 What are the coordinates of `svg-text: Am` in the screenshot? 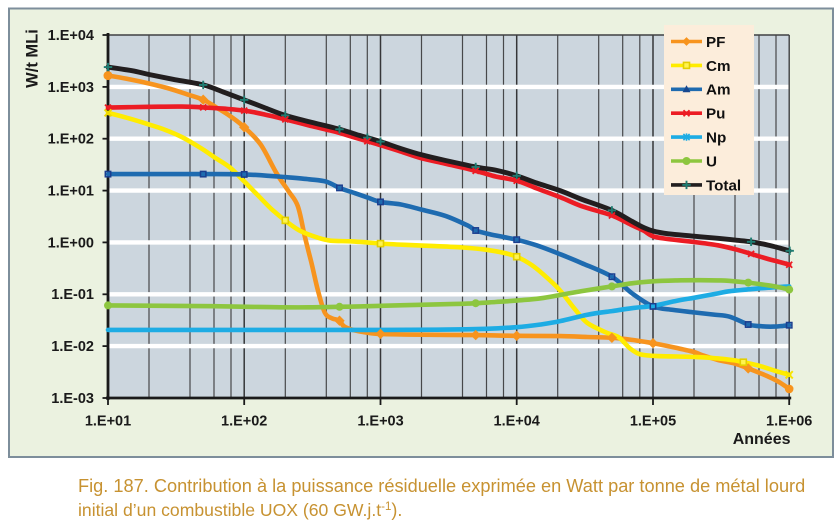 It's located at (718, 90).